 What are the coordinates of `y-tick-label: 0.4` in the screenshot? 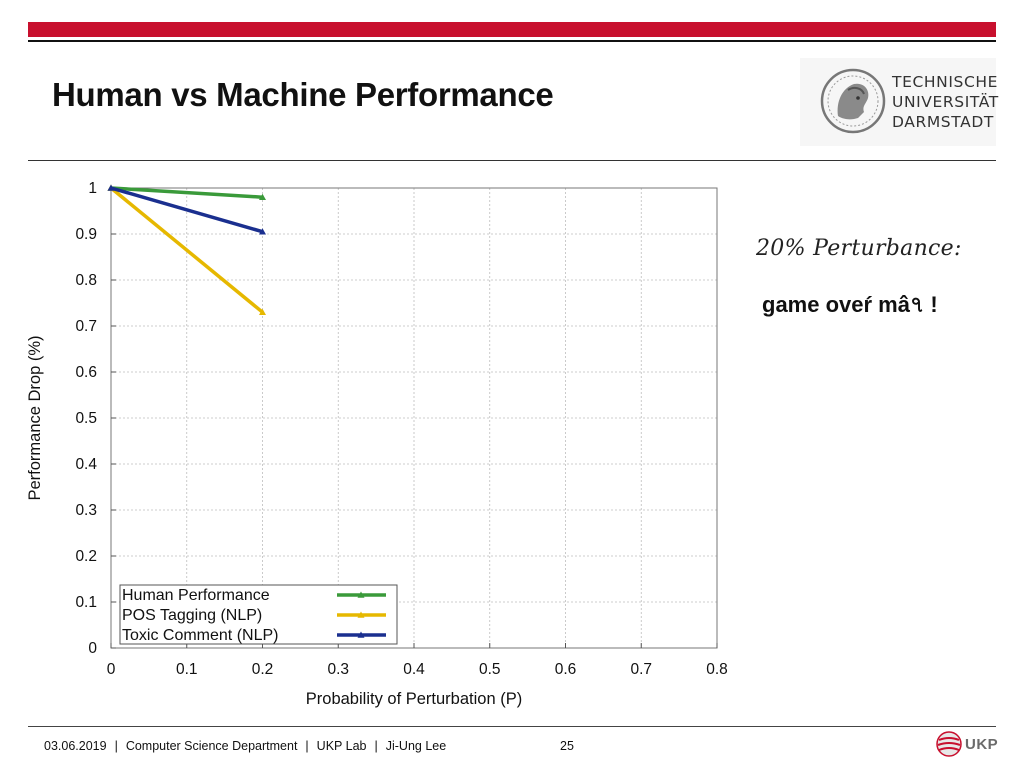 It's located at (86, 464).